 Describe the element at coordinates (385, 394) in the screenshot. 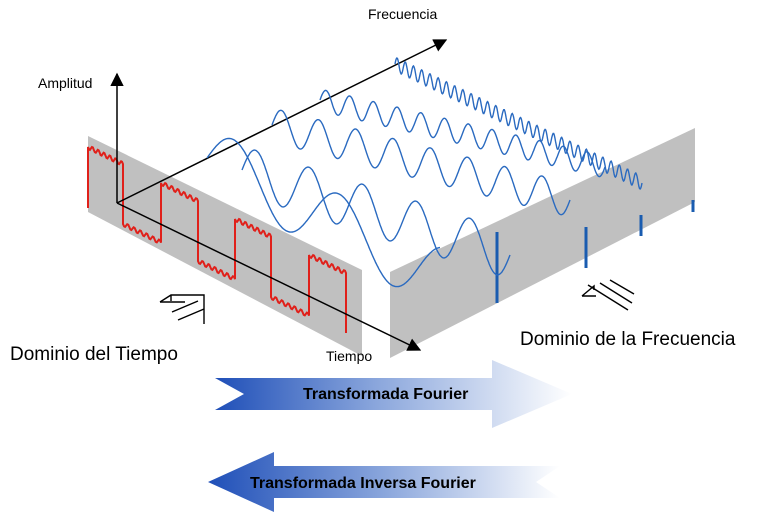

I see `forward-transform-label: Transformada Fourier` at that location.